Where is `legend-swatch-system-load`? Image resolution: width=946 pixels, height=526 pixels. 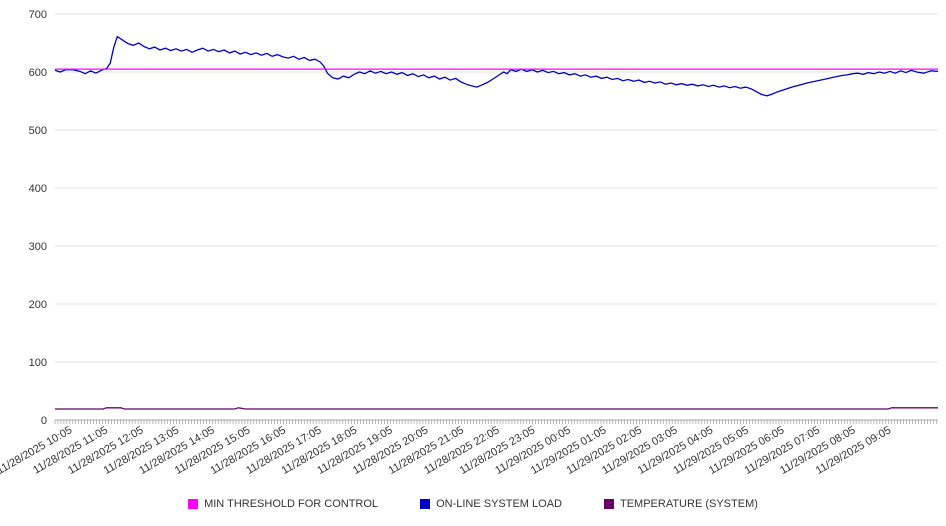
legend-swatch-system-load is located at coordinates (425, 504).